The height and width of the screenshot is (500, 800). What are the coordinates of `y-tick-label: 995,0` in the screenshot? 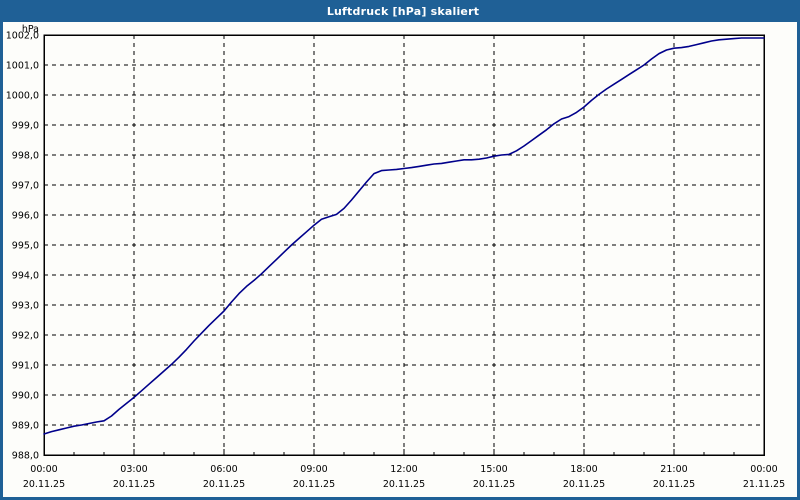 It's located at (25, 245).